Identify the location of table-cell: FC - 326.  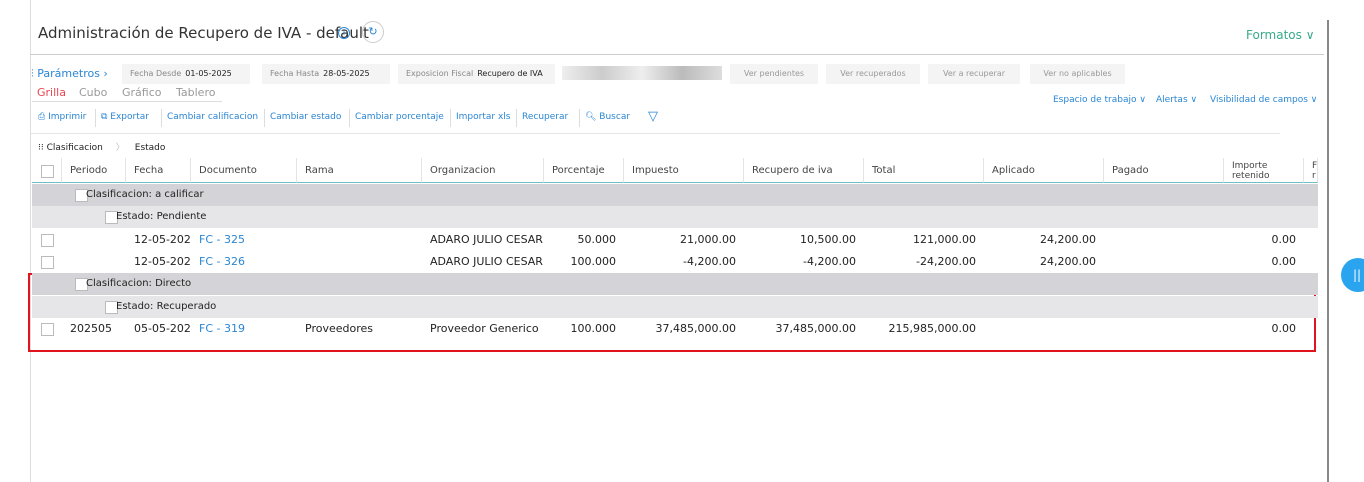
(222, 261).